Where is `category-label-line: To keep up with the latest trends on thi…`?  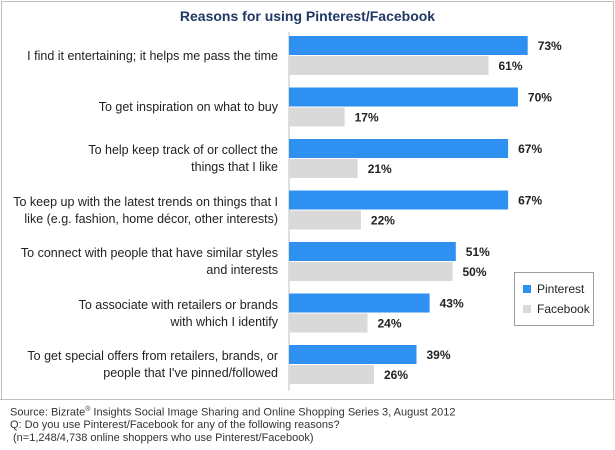 category-label-line: To keep up with the latest trends on thi… is located at coordinates (145, 201).